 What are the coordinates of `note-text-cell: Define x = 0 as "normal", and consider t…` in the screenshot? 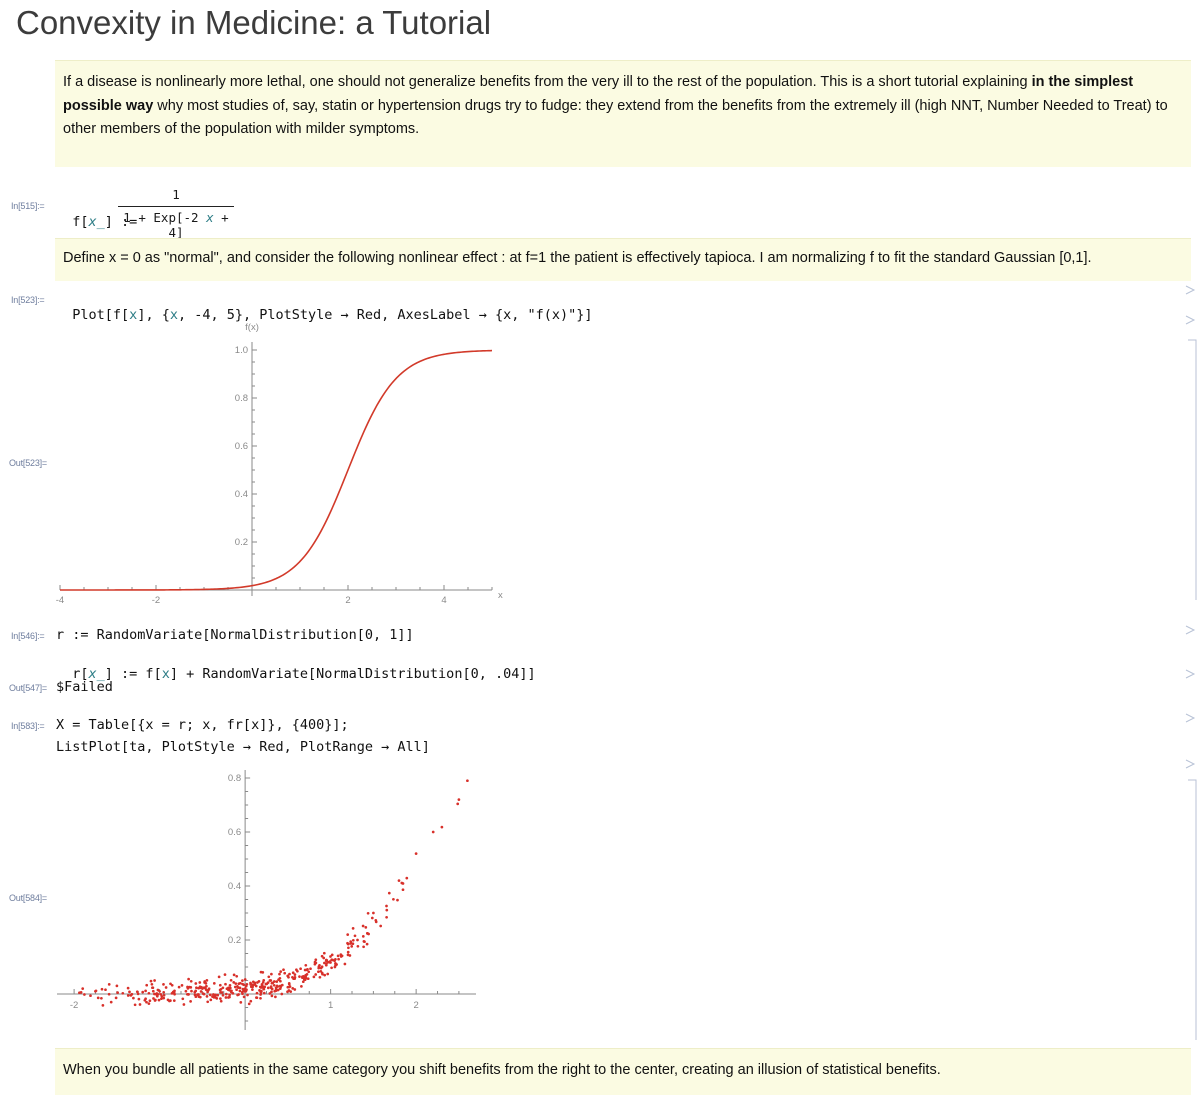 It's located at (623, 259).